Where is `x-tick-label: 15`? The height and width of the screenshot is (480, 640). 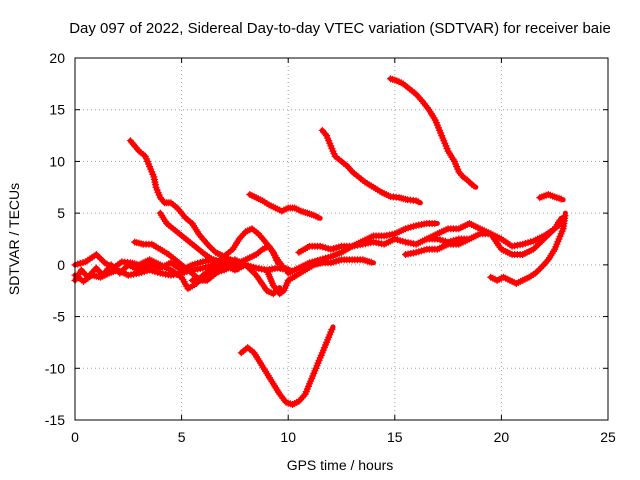 x-tick-label: 15 is located at coordinates (395, 437).